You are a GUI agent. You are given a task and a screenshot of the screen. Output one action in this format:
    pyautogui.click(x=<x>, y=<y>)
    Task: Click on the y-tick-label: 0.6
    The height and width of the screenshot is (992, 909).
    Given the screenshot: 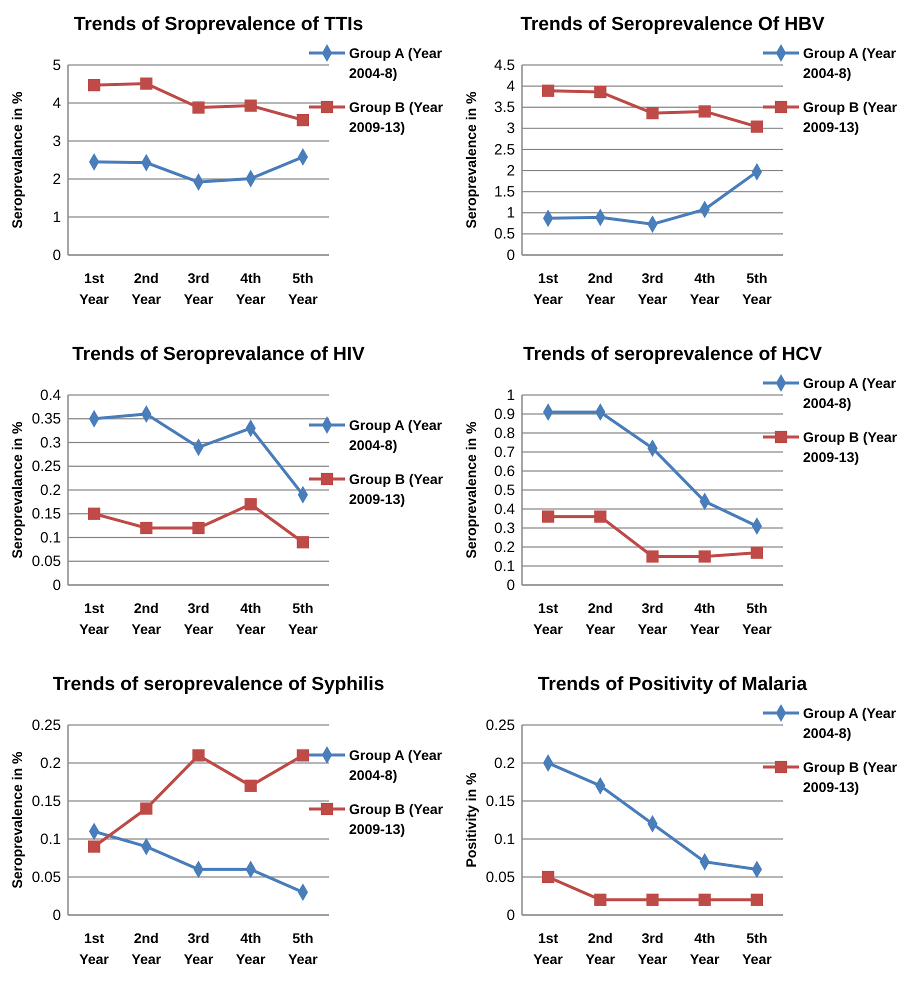 What is the action you would take?
    pyautogui.click(x=504, y=471)
    